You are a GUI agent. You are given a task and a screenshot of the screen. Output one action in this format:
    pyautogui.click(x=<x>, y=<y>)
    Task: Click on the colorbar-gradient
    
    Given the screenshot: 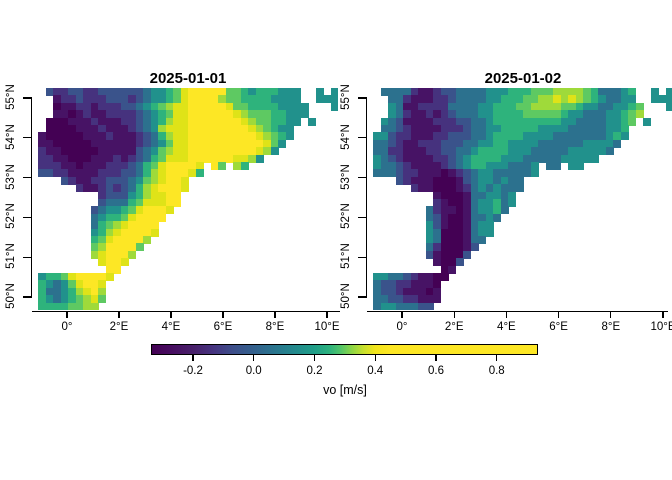 What is the action you would take?
    pyautogui.click(x=344, y=349)
    